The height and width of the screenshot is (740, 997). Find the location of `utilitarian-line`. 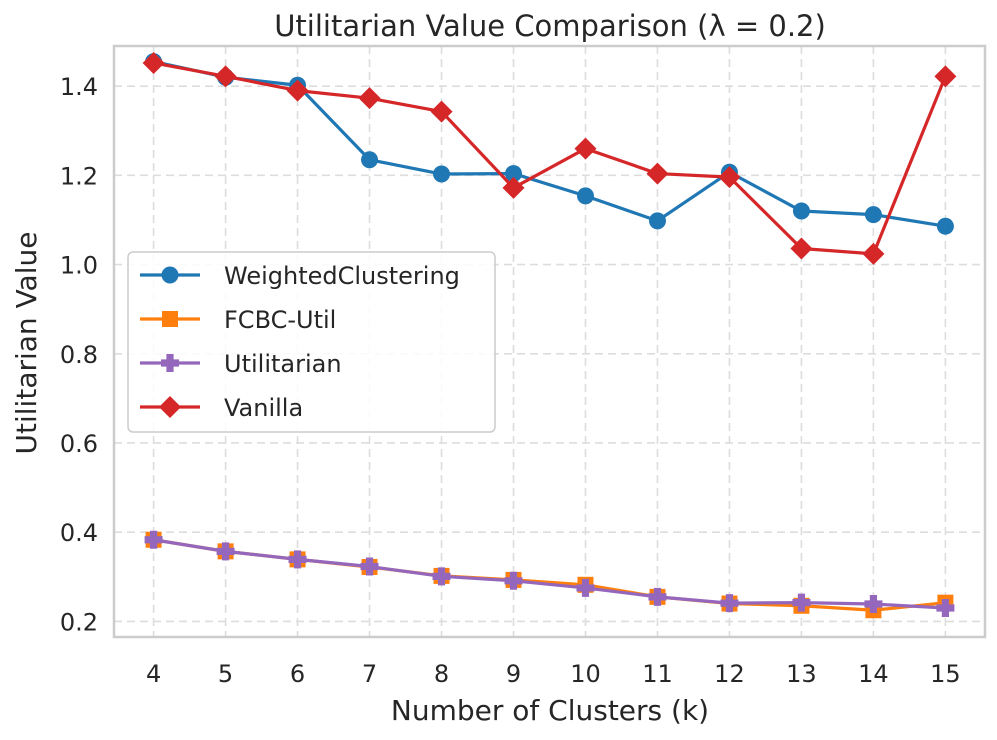

utilitarian-line is located at coordinates (549, 574).